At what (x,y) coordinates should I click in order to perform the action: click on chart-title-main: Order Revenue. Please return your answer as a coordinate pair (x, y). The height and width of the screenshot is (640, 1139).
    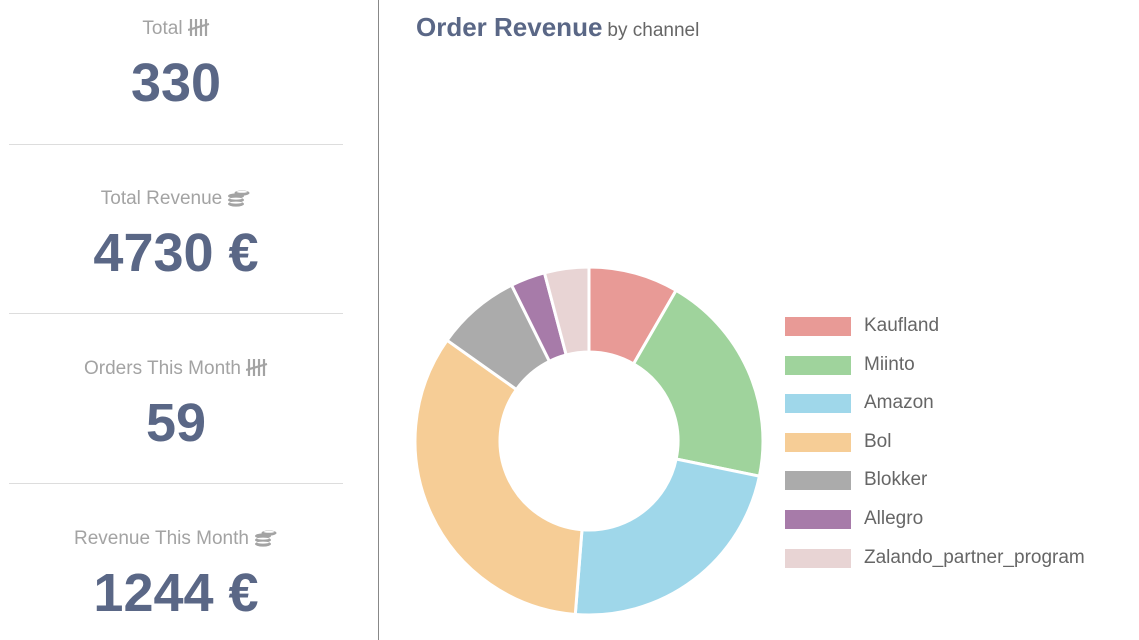
    Looking at the image, I should click on (509, 27).